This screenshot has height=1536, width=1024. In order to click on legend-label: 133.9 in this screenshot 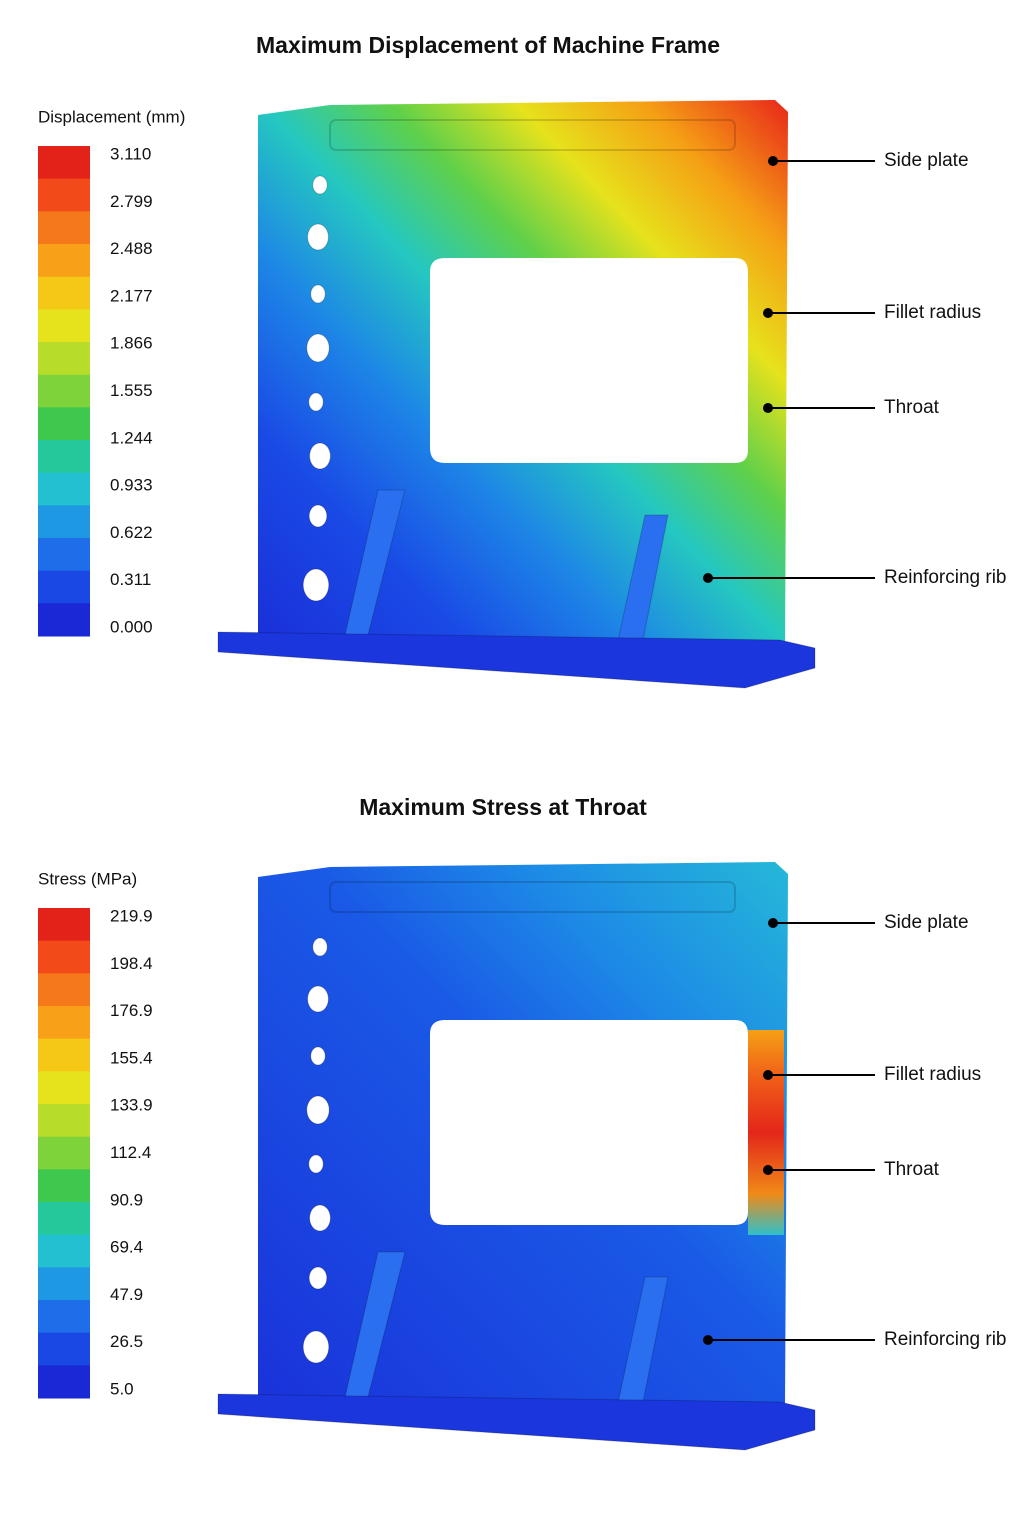, I will do `click(131, 1105)`.